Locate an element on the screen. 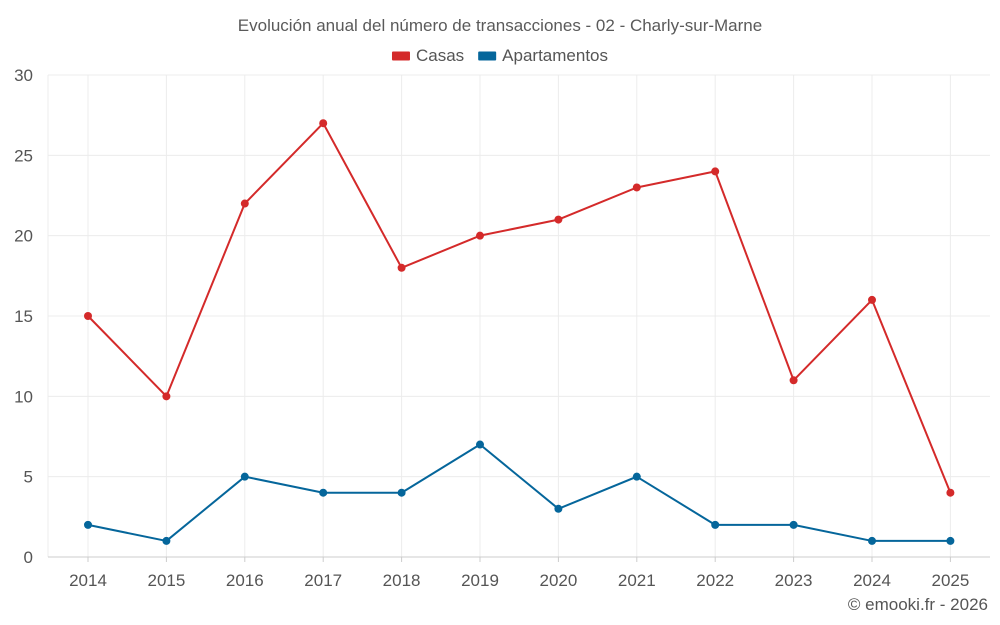 This screenshot has width=1000, height=625. x-tick-label: 2024 is located at coordinates (872, 580).